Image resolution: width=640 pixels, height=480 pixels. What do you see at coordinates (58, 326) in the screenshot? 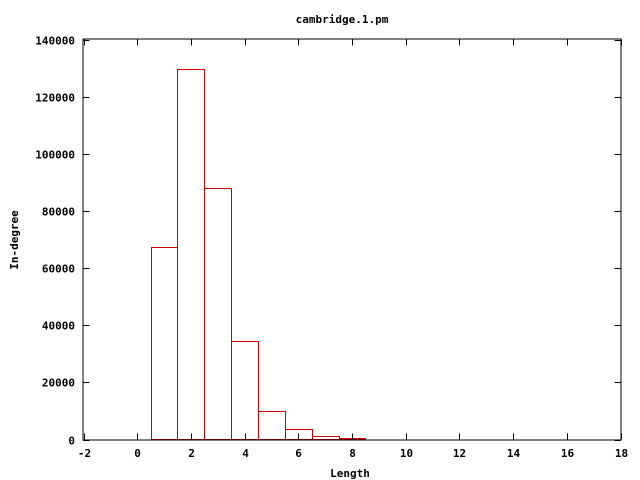
I see `y-tick-label: 40000` at bounding box center [58, 326].